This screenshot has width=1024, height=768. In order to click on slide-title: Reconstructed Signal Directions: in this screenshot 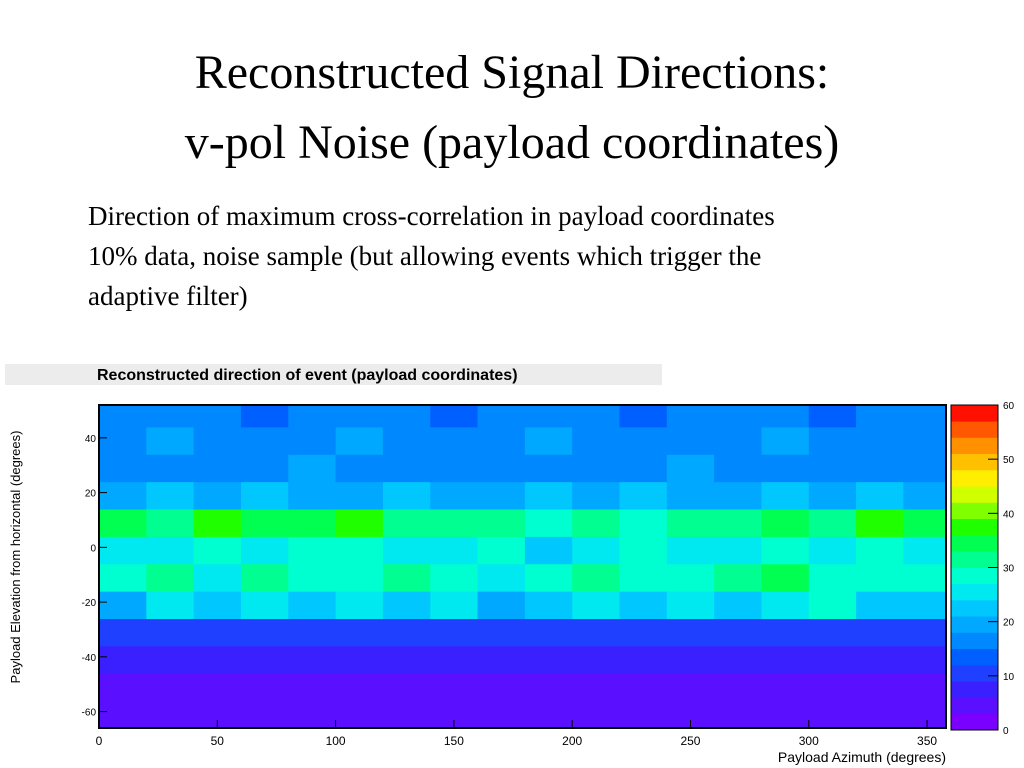, I will do `click(512, 72)`.